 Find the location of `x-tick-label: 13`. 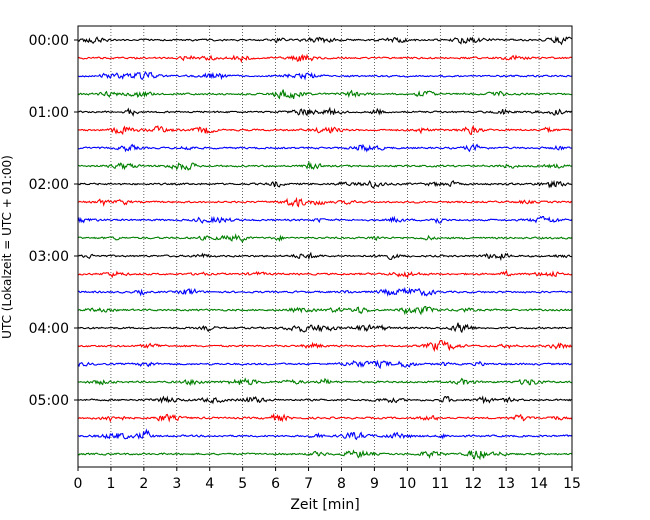

x-tick-label: 13 is located at coordinates (506, 484).